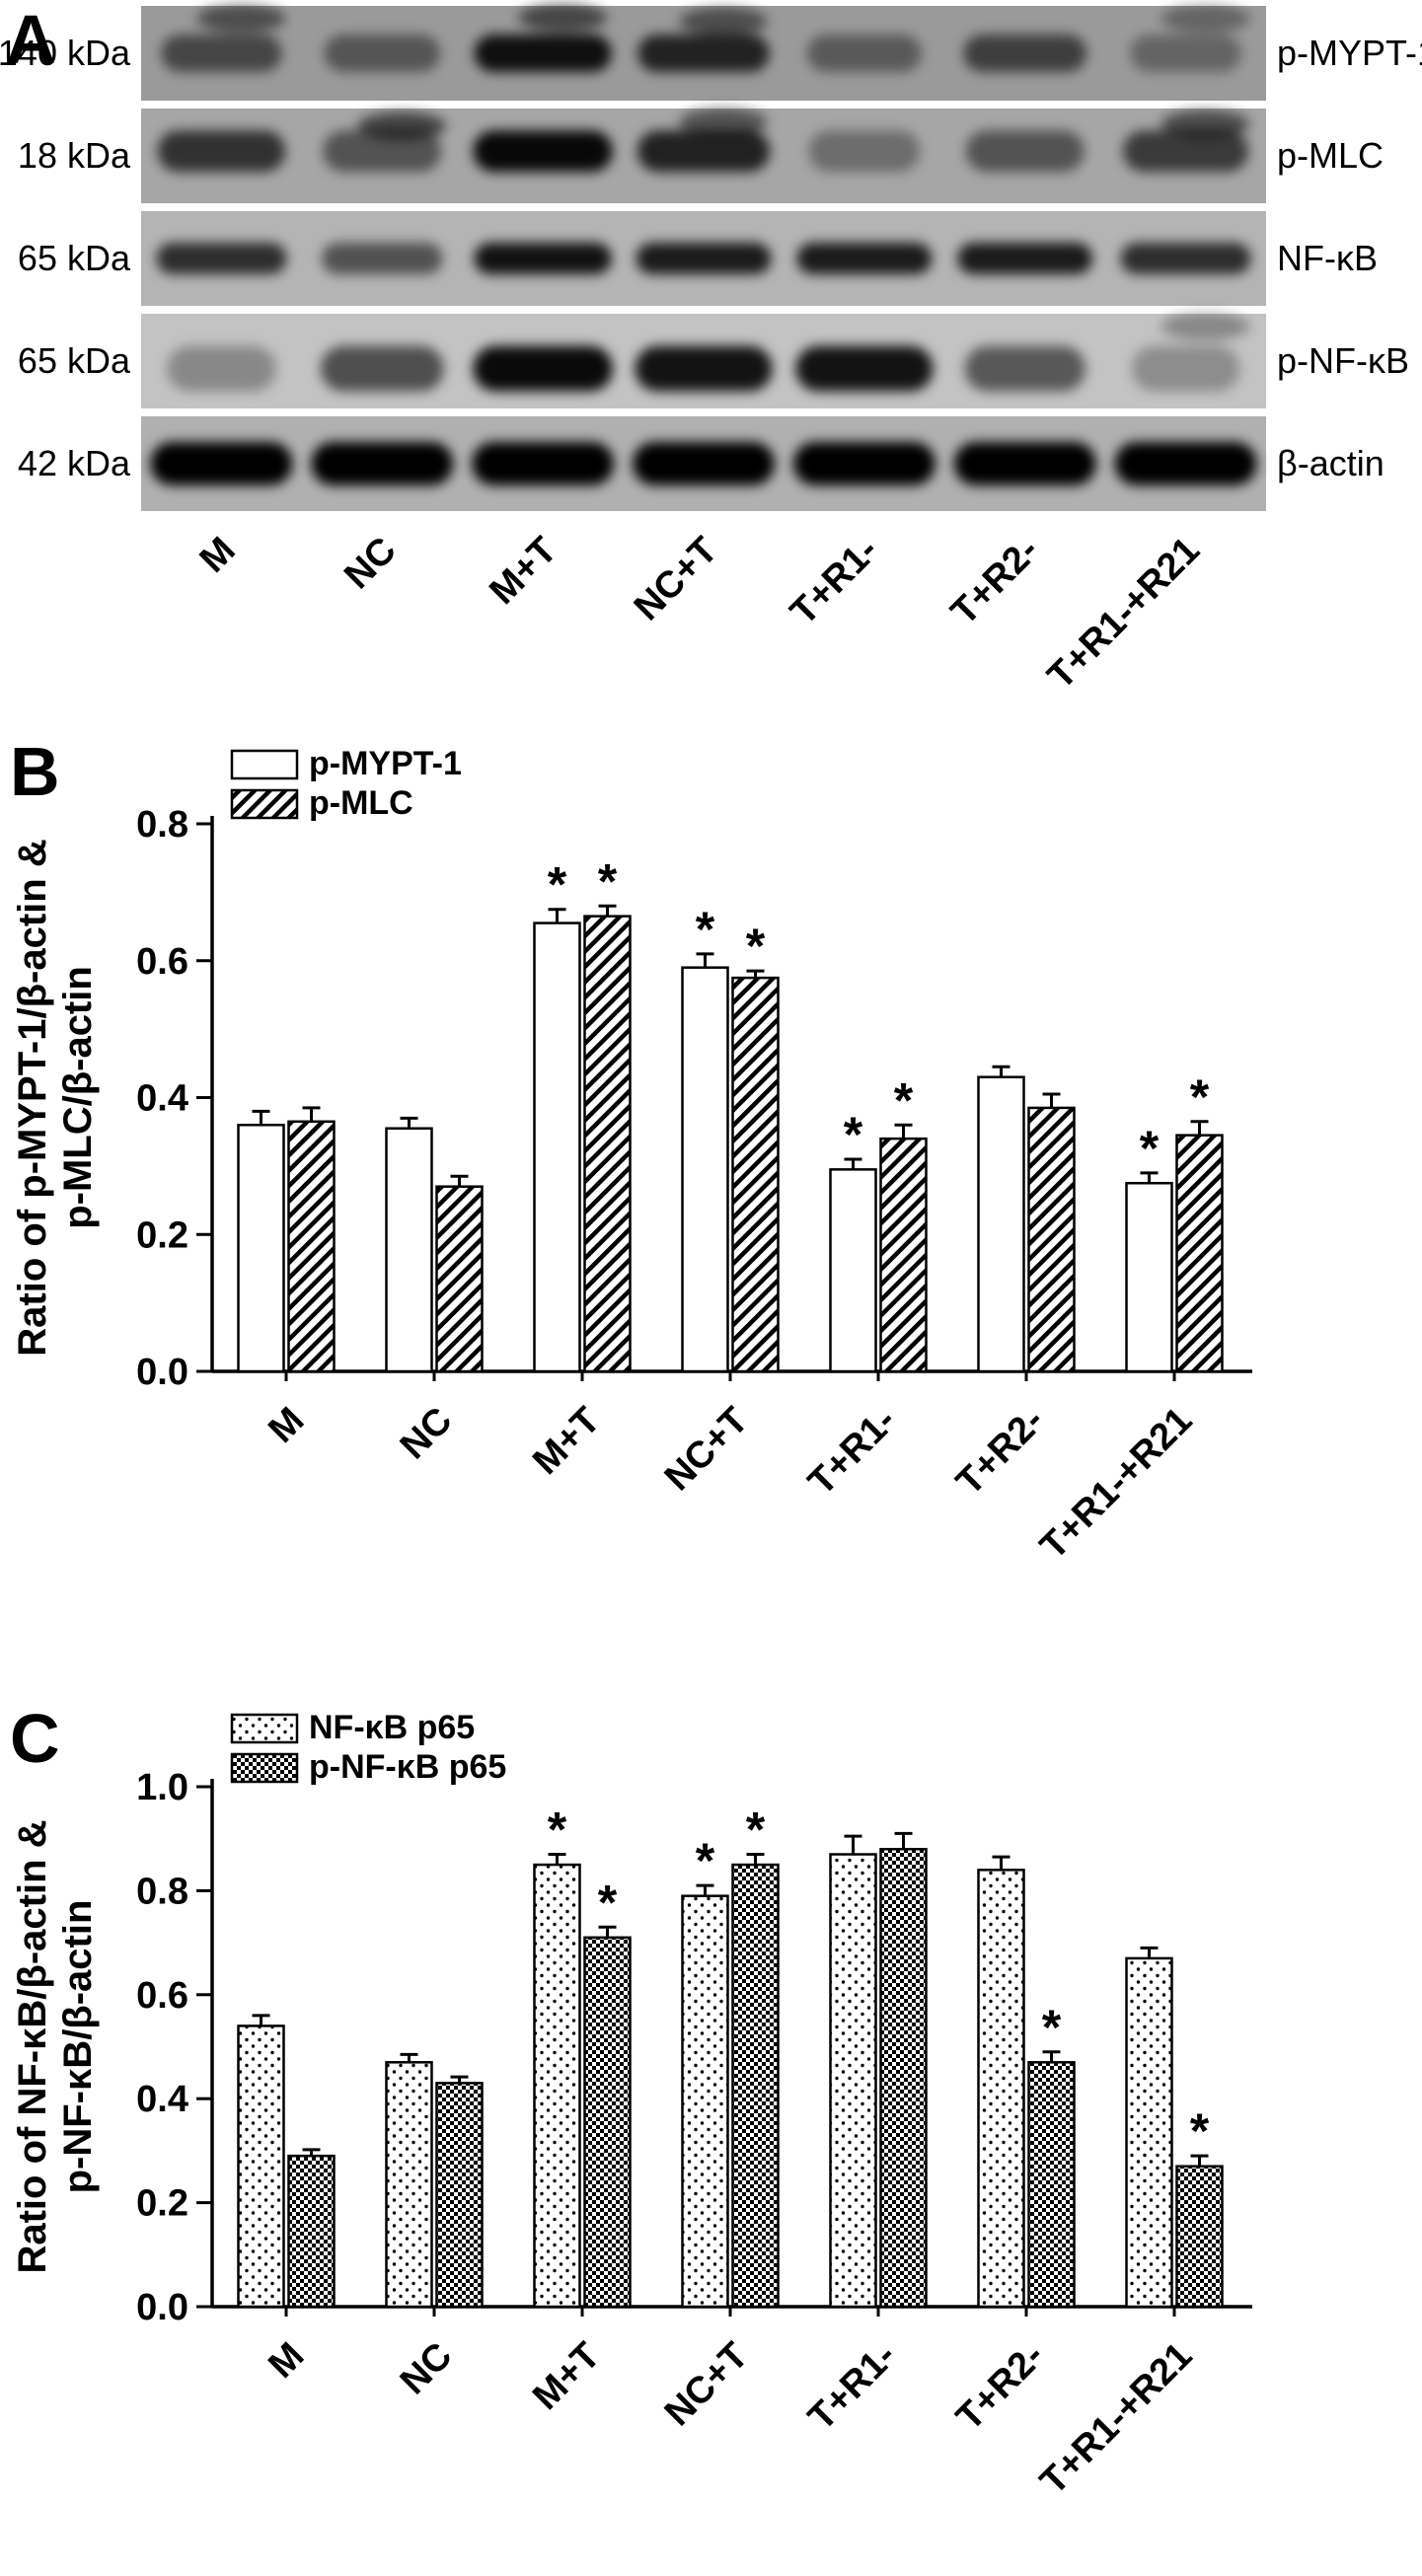 Image resolution: width=1422 pixels, height=2576 pixels. What do you see at coordinates (1124, 614) in the screenshot?
I see `lane-label: T+R1-+R21` at bounding box center [1124, 614].